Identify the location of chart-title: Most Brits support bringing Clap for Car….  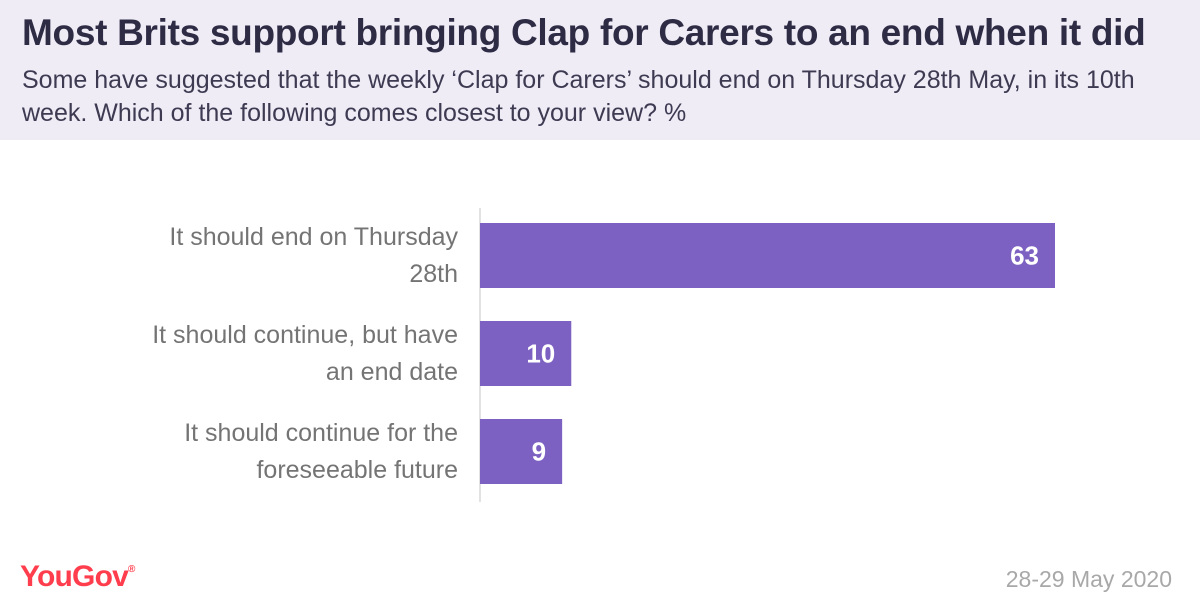
(584, 32).